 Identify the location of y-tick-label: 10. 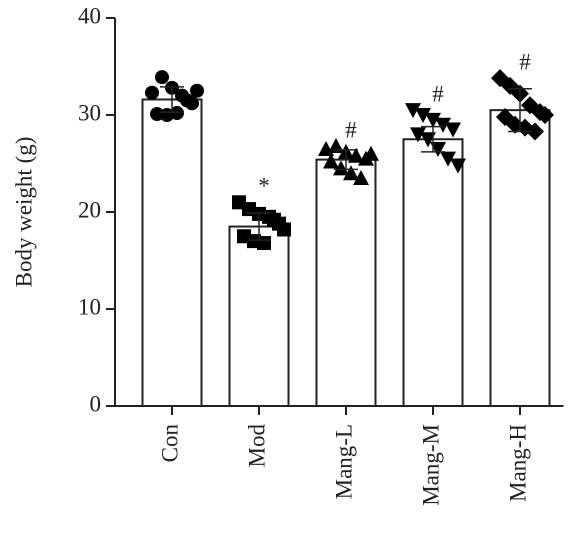
(89, 306).